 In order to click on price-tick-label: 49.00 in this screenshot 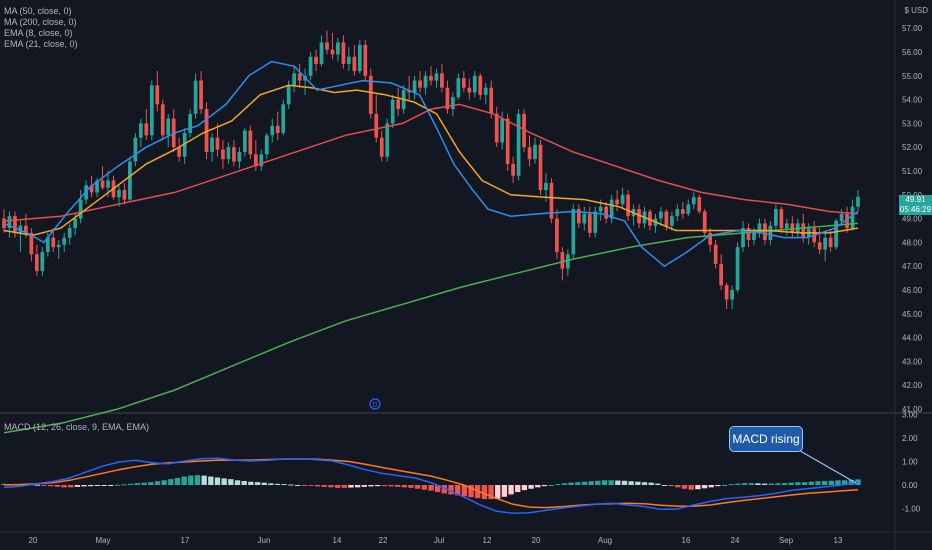, I will do `click(912, 219)`.